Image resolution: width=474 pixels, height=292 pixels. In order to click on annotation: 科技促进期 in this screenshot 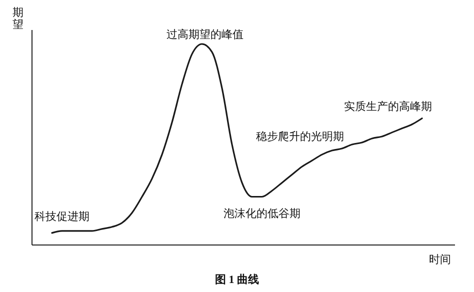, I will do `click(62, 216)`.